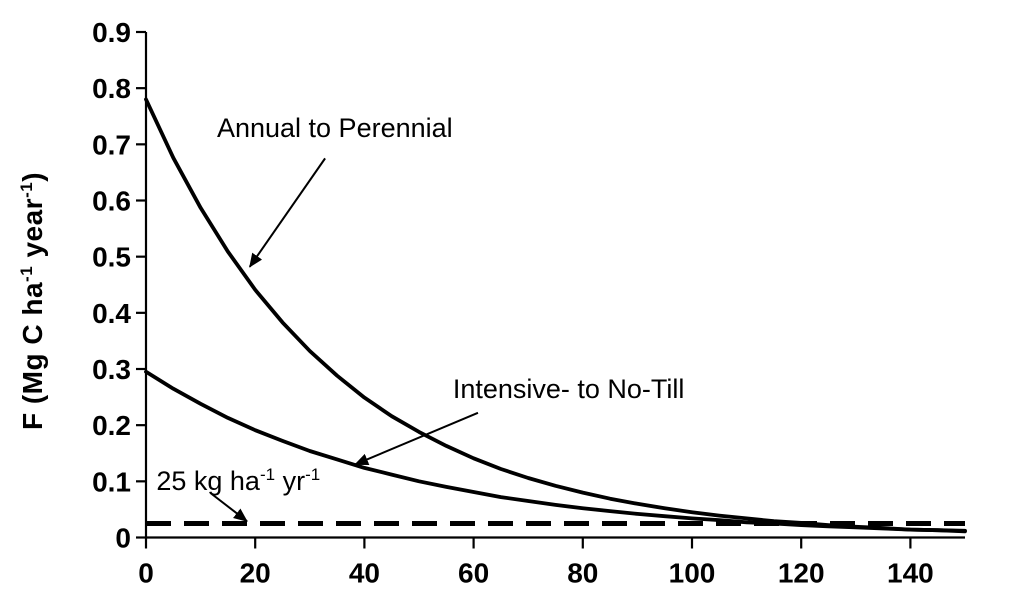  Describe the element at coordinates (32, 176) in the screenshot. I see `y-axis-title-text: )` at that location.